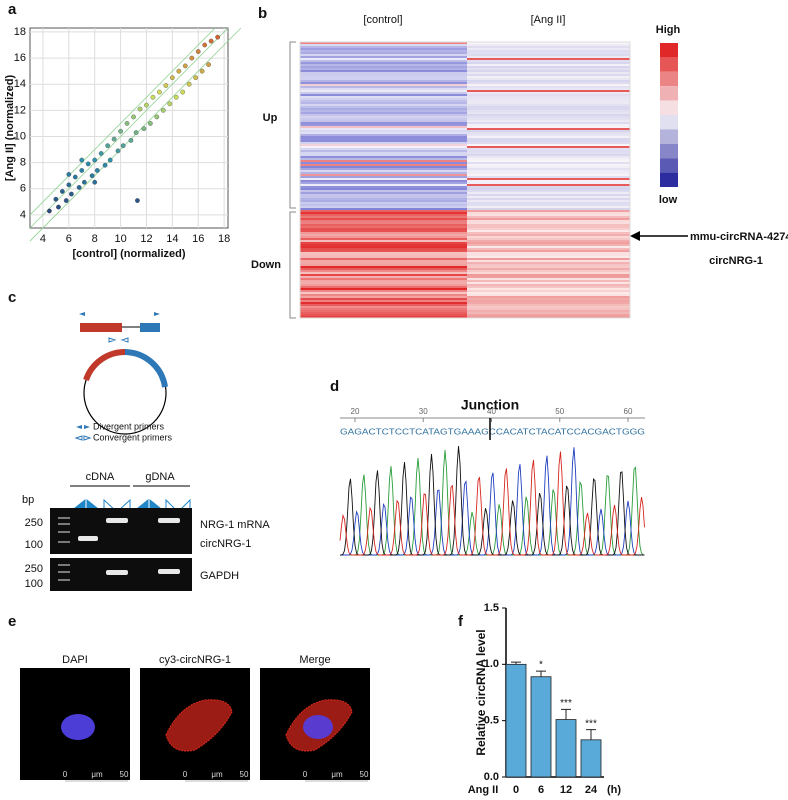 Image resolution: width=788 pixels, height=800 pixels. What do you see at coordinates (118, 340) in the screenshot?
I see `primer` at bounding box center [118, 340].